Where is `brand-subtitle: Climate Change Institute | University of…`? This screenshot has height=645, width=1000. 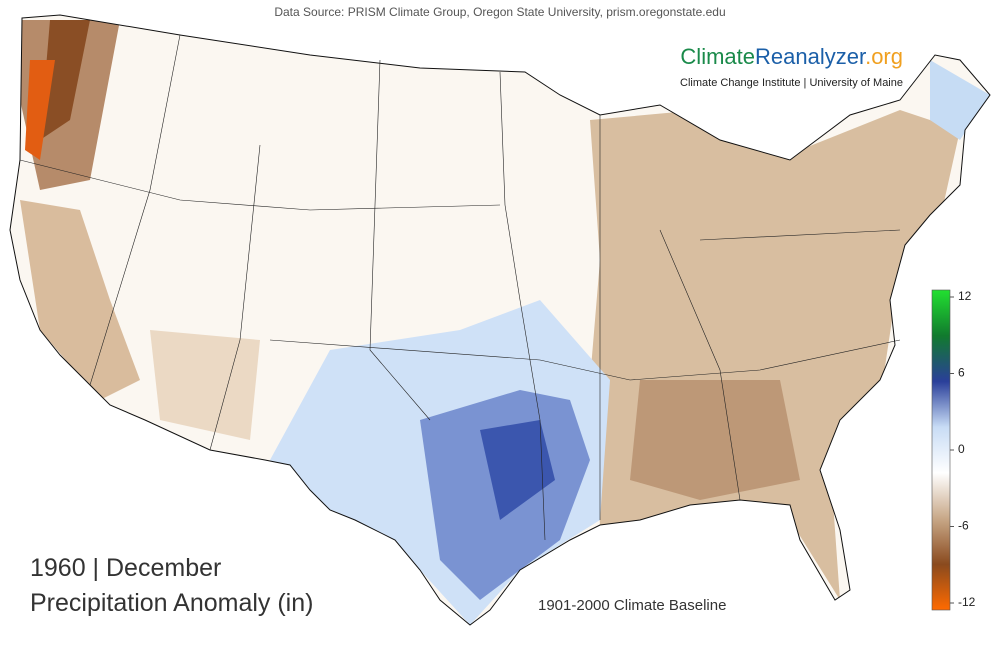 brand-subtitle: Climate Change Institute | University of… is located at coordinates (791, 83).